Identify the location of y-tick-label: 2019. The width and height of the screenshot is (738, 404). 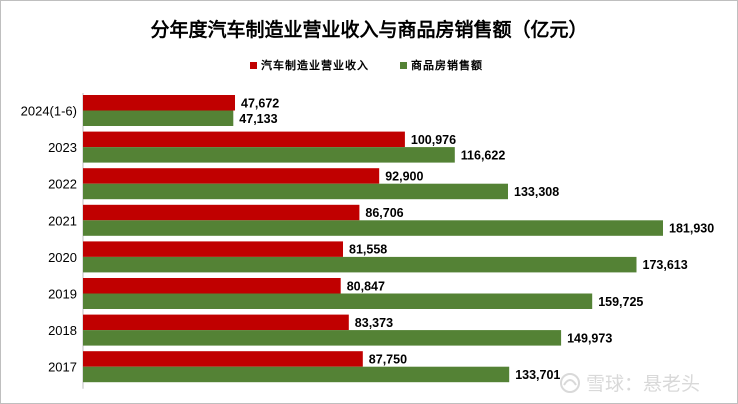
(62, 294).